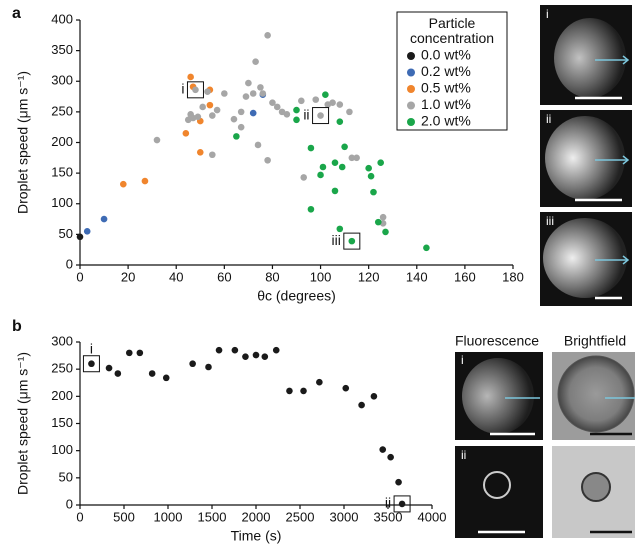 The width and height of the screenshot is (635, 548). I want to click on legend-label: 0.5 wt%, so click(446, 88).